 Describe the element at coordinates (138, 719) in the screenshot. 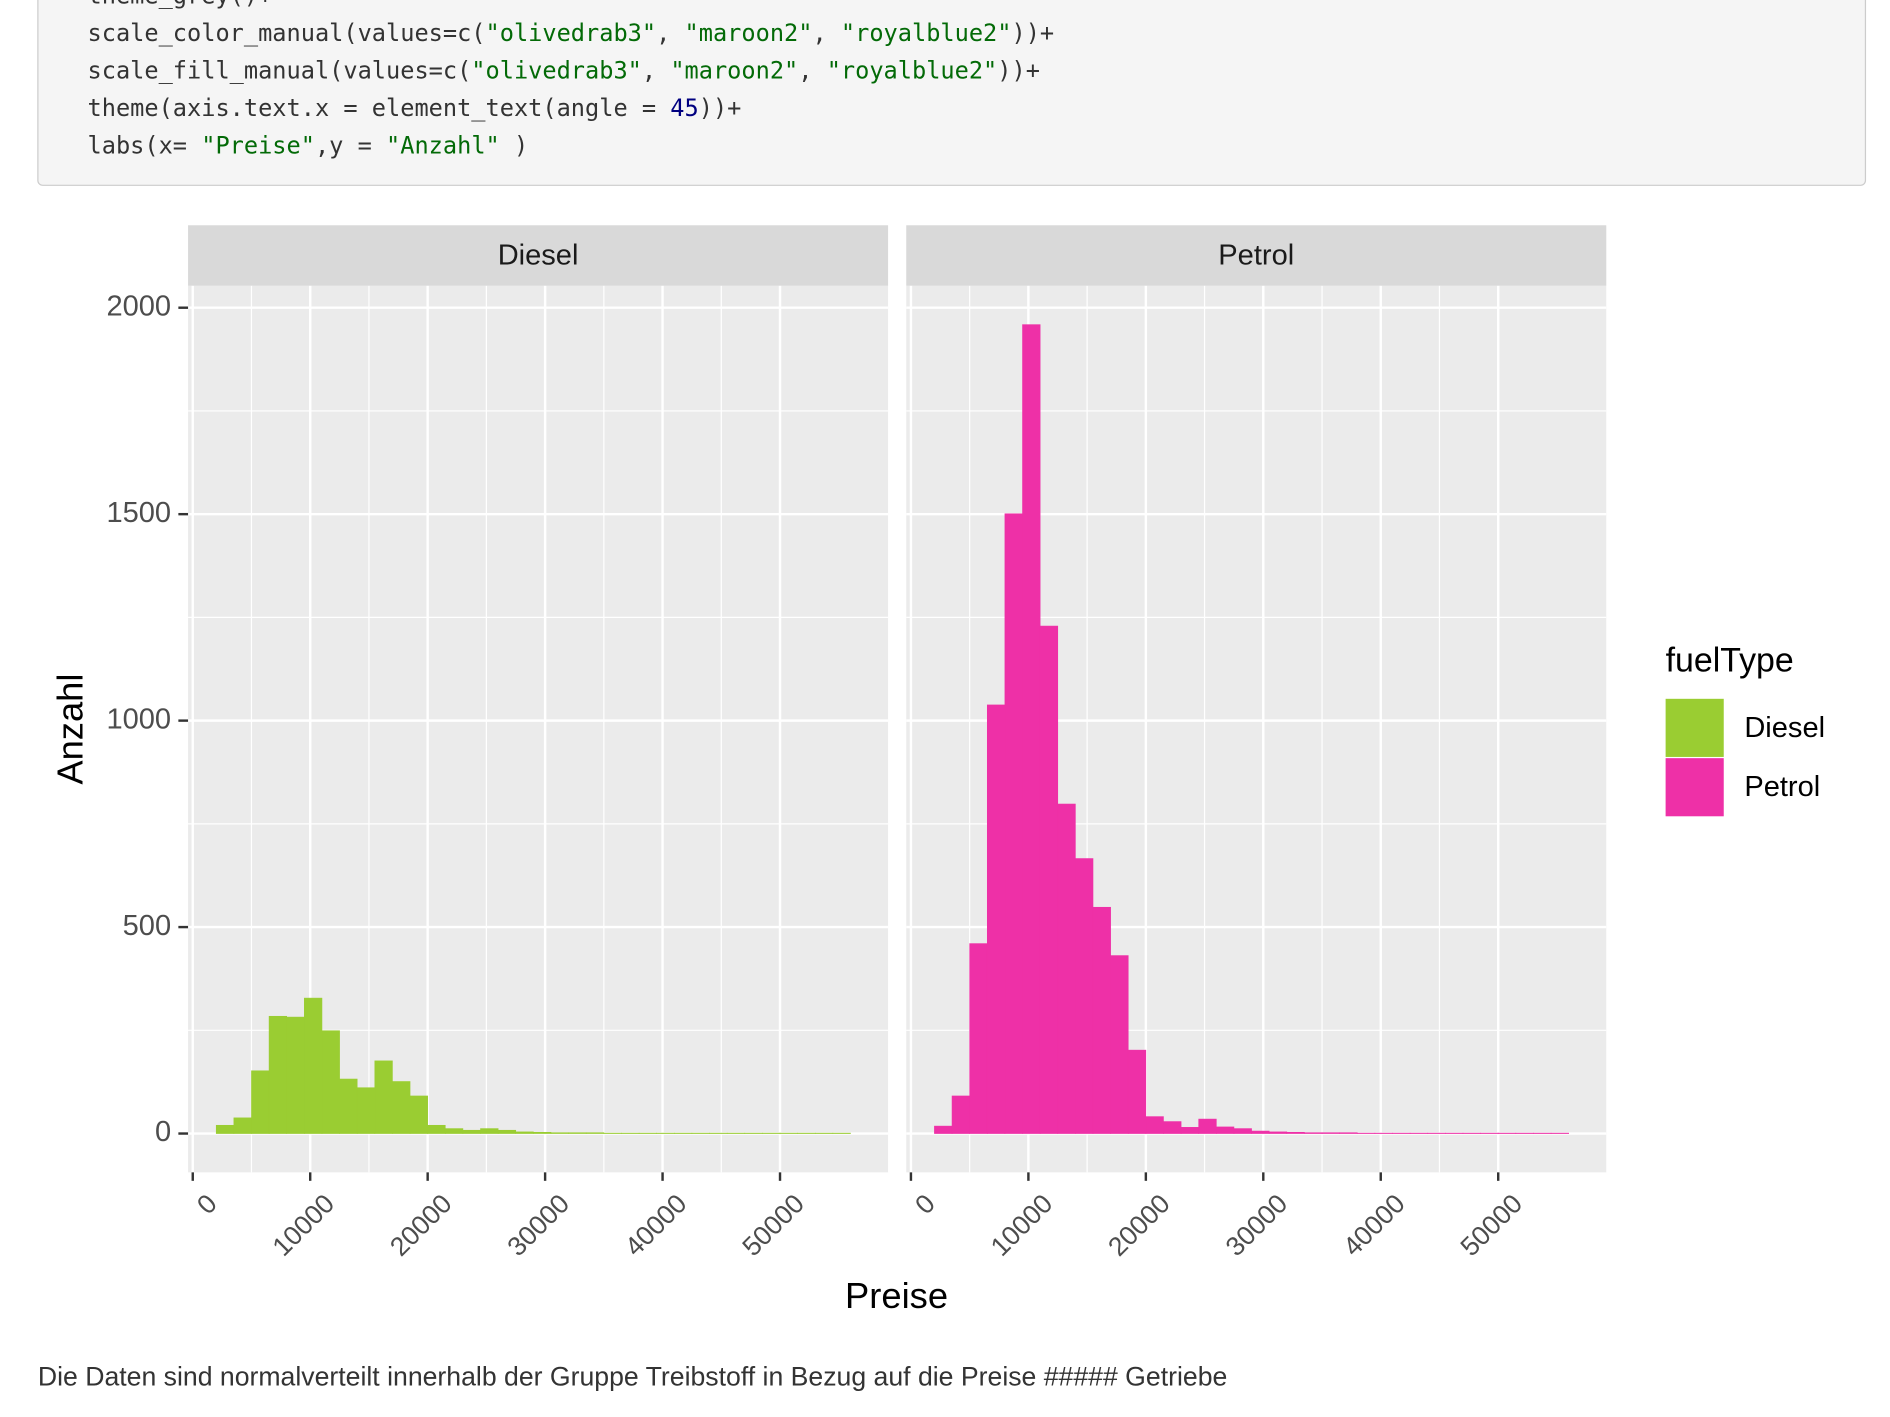

I see `y-tick-label: 1000` at that location.